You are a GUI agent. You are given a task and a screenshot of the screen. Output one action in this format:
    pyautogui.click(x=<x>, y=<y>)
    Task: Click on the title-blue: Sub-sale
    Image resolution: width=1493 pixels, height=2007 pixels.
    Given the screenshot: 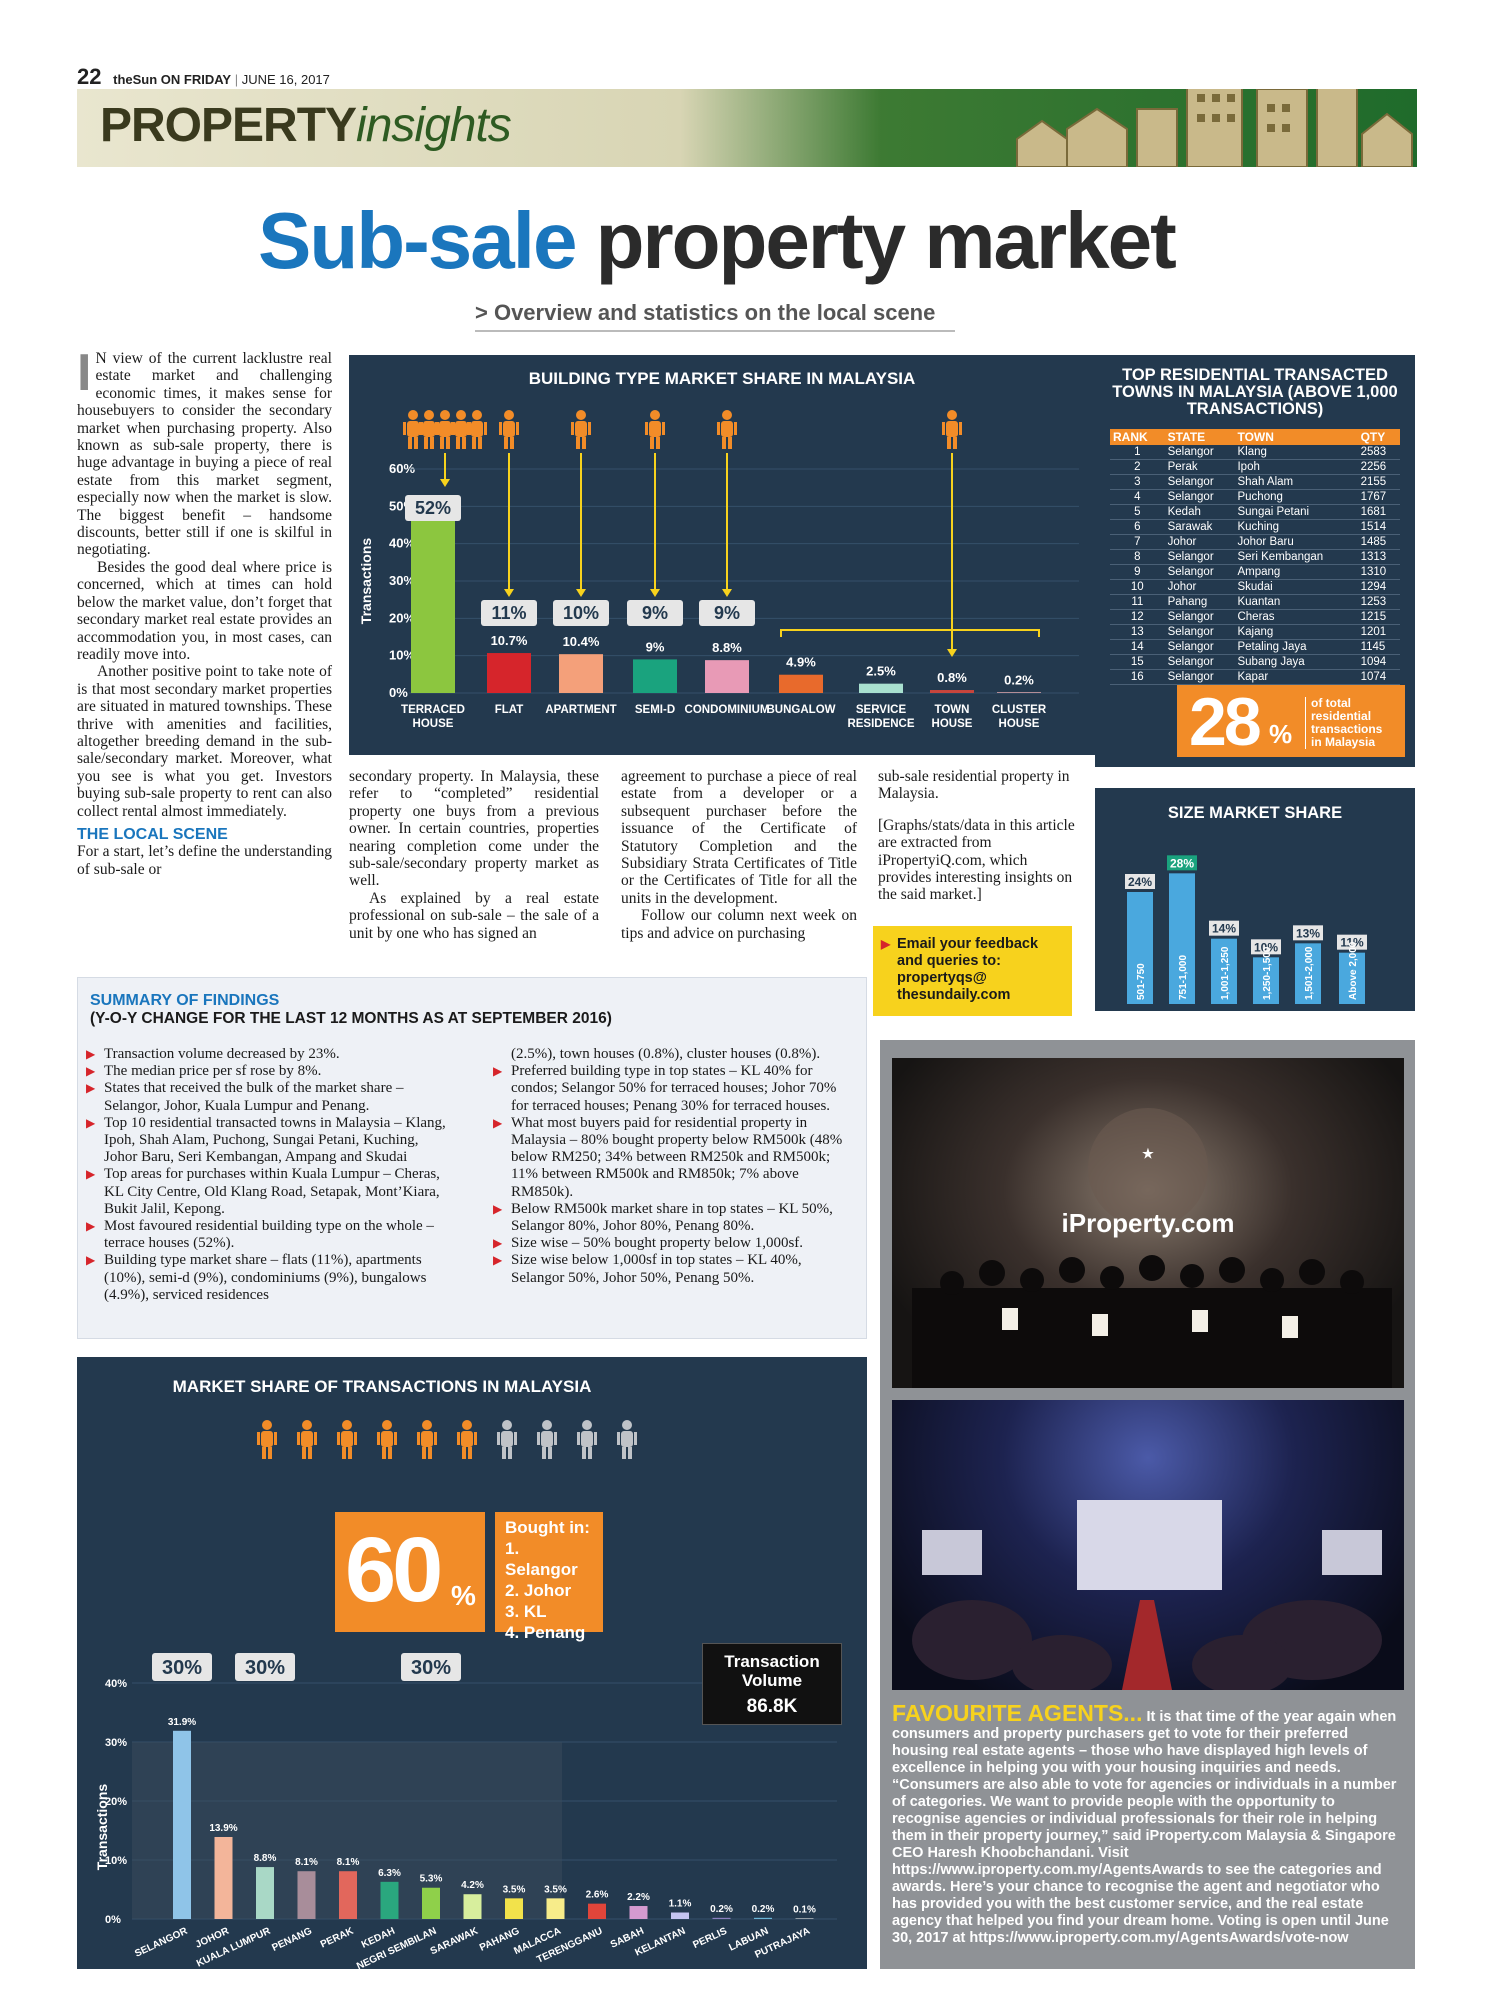 What is the action you would take?
    pyautogui.click(x=417, y=240)
    